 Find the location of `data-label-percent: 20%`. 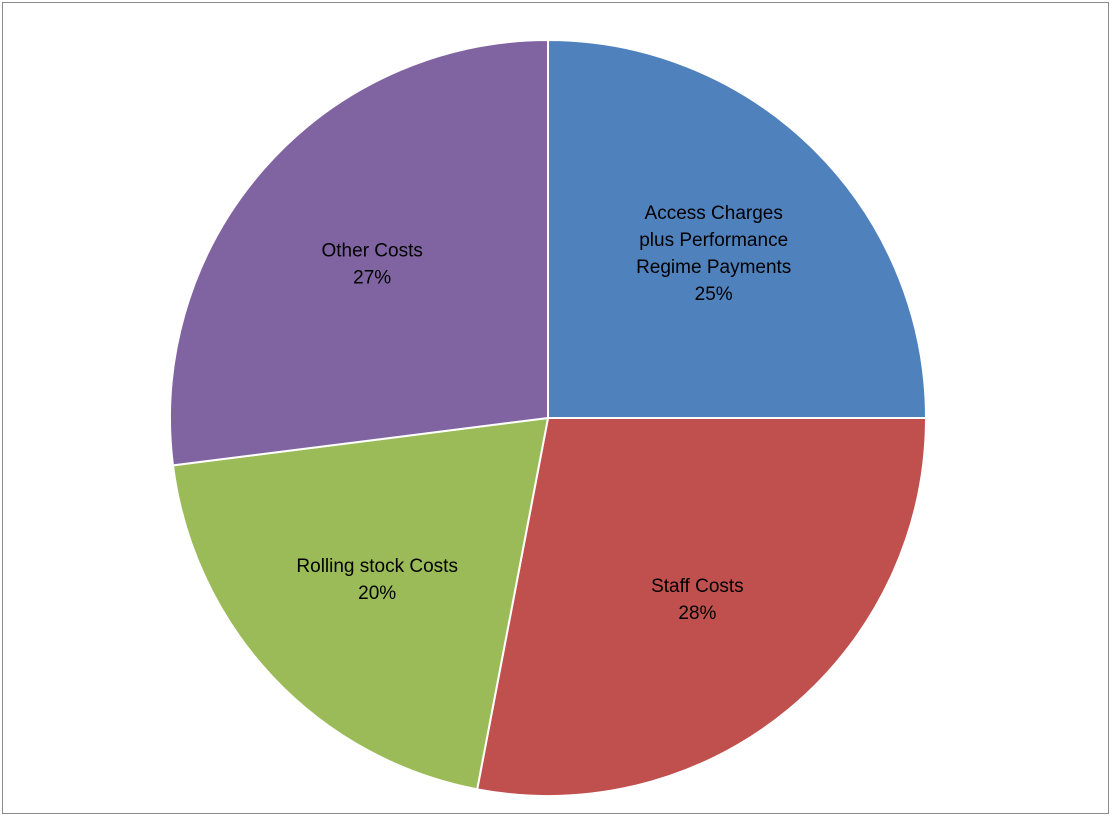

data-label-percent: 20% is located at coordinates (377, 593).